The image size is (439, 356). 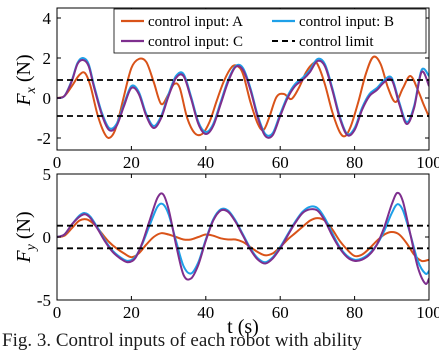 I want to click on fy-x-tick-label: 20, so click(x=131, y=312).